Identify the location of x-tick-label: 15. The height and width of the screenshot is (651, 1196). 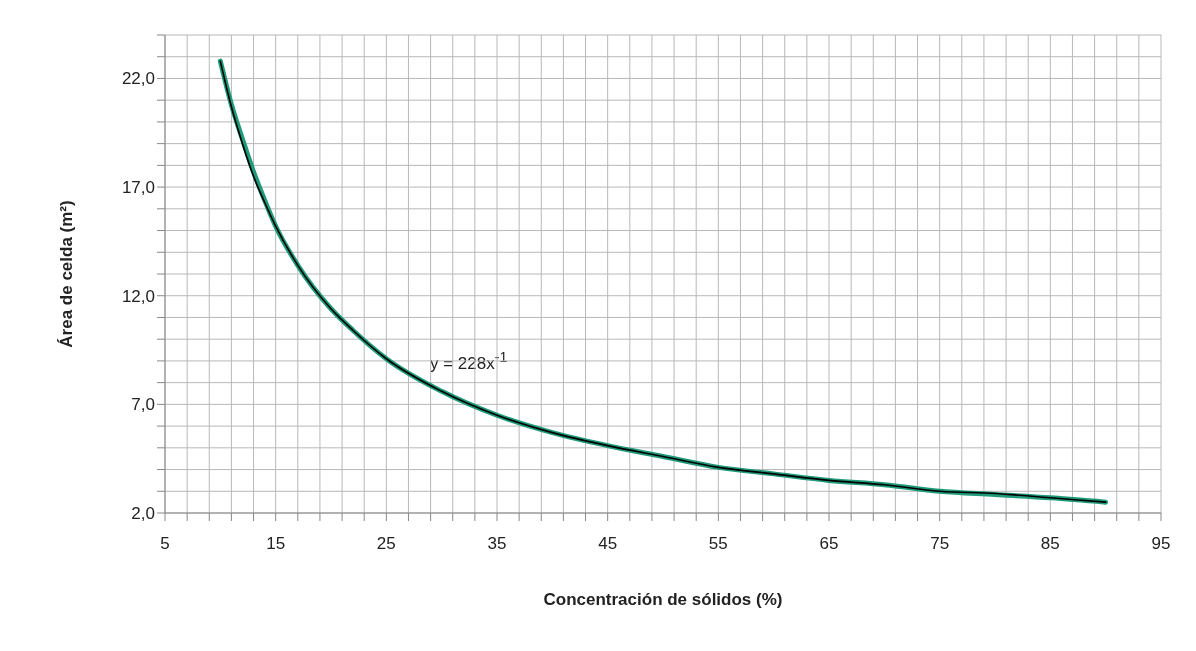
(276, 544).